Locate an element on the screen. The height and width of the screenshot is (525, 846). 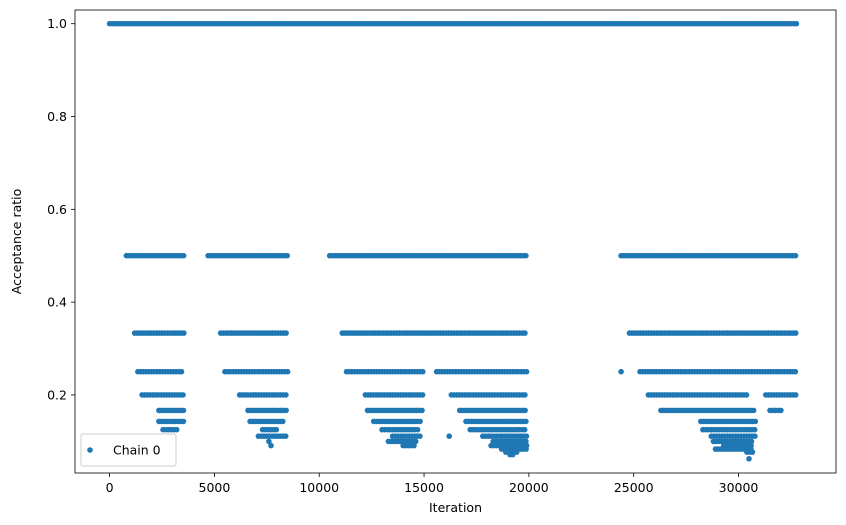
legend-label-chain-0: Chain 0 is located at coordinates (137, 450).